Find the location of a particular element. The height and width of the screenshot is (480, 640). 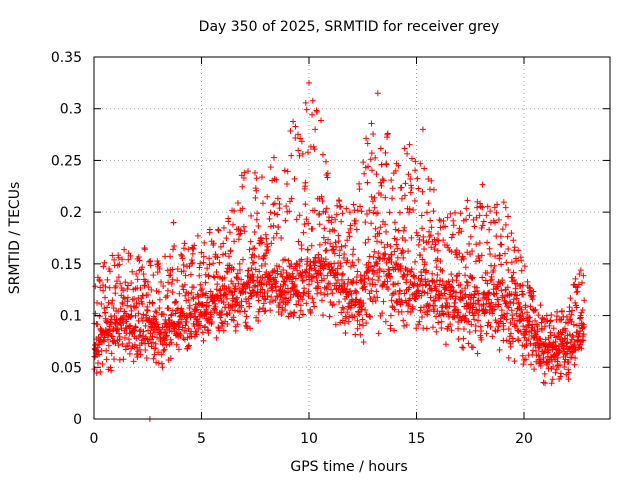

y-axis-label: SRMTID / TECUs is located at coordinates (15, 238).